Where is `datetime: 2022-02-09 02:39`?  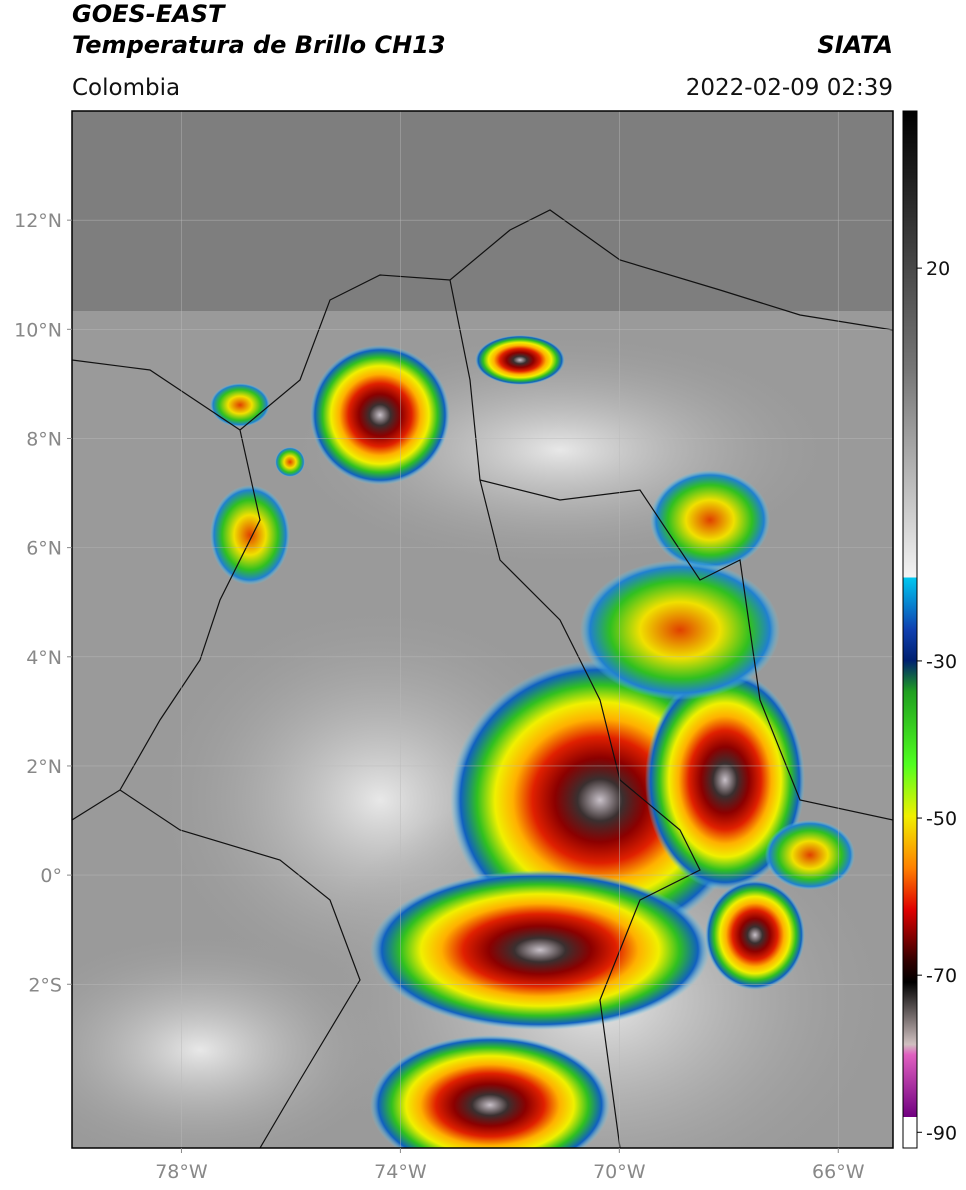
datetime: 2022-02-09 02:39 is located at coordinates (789, 88).